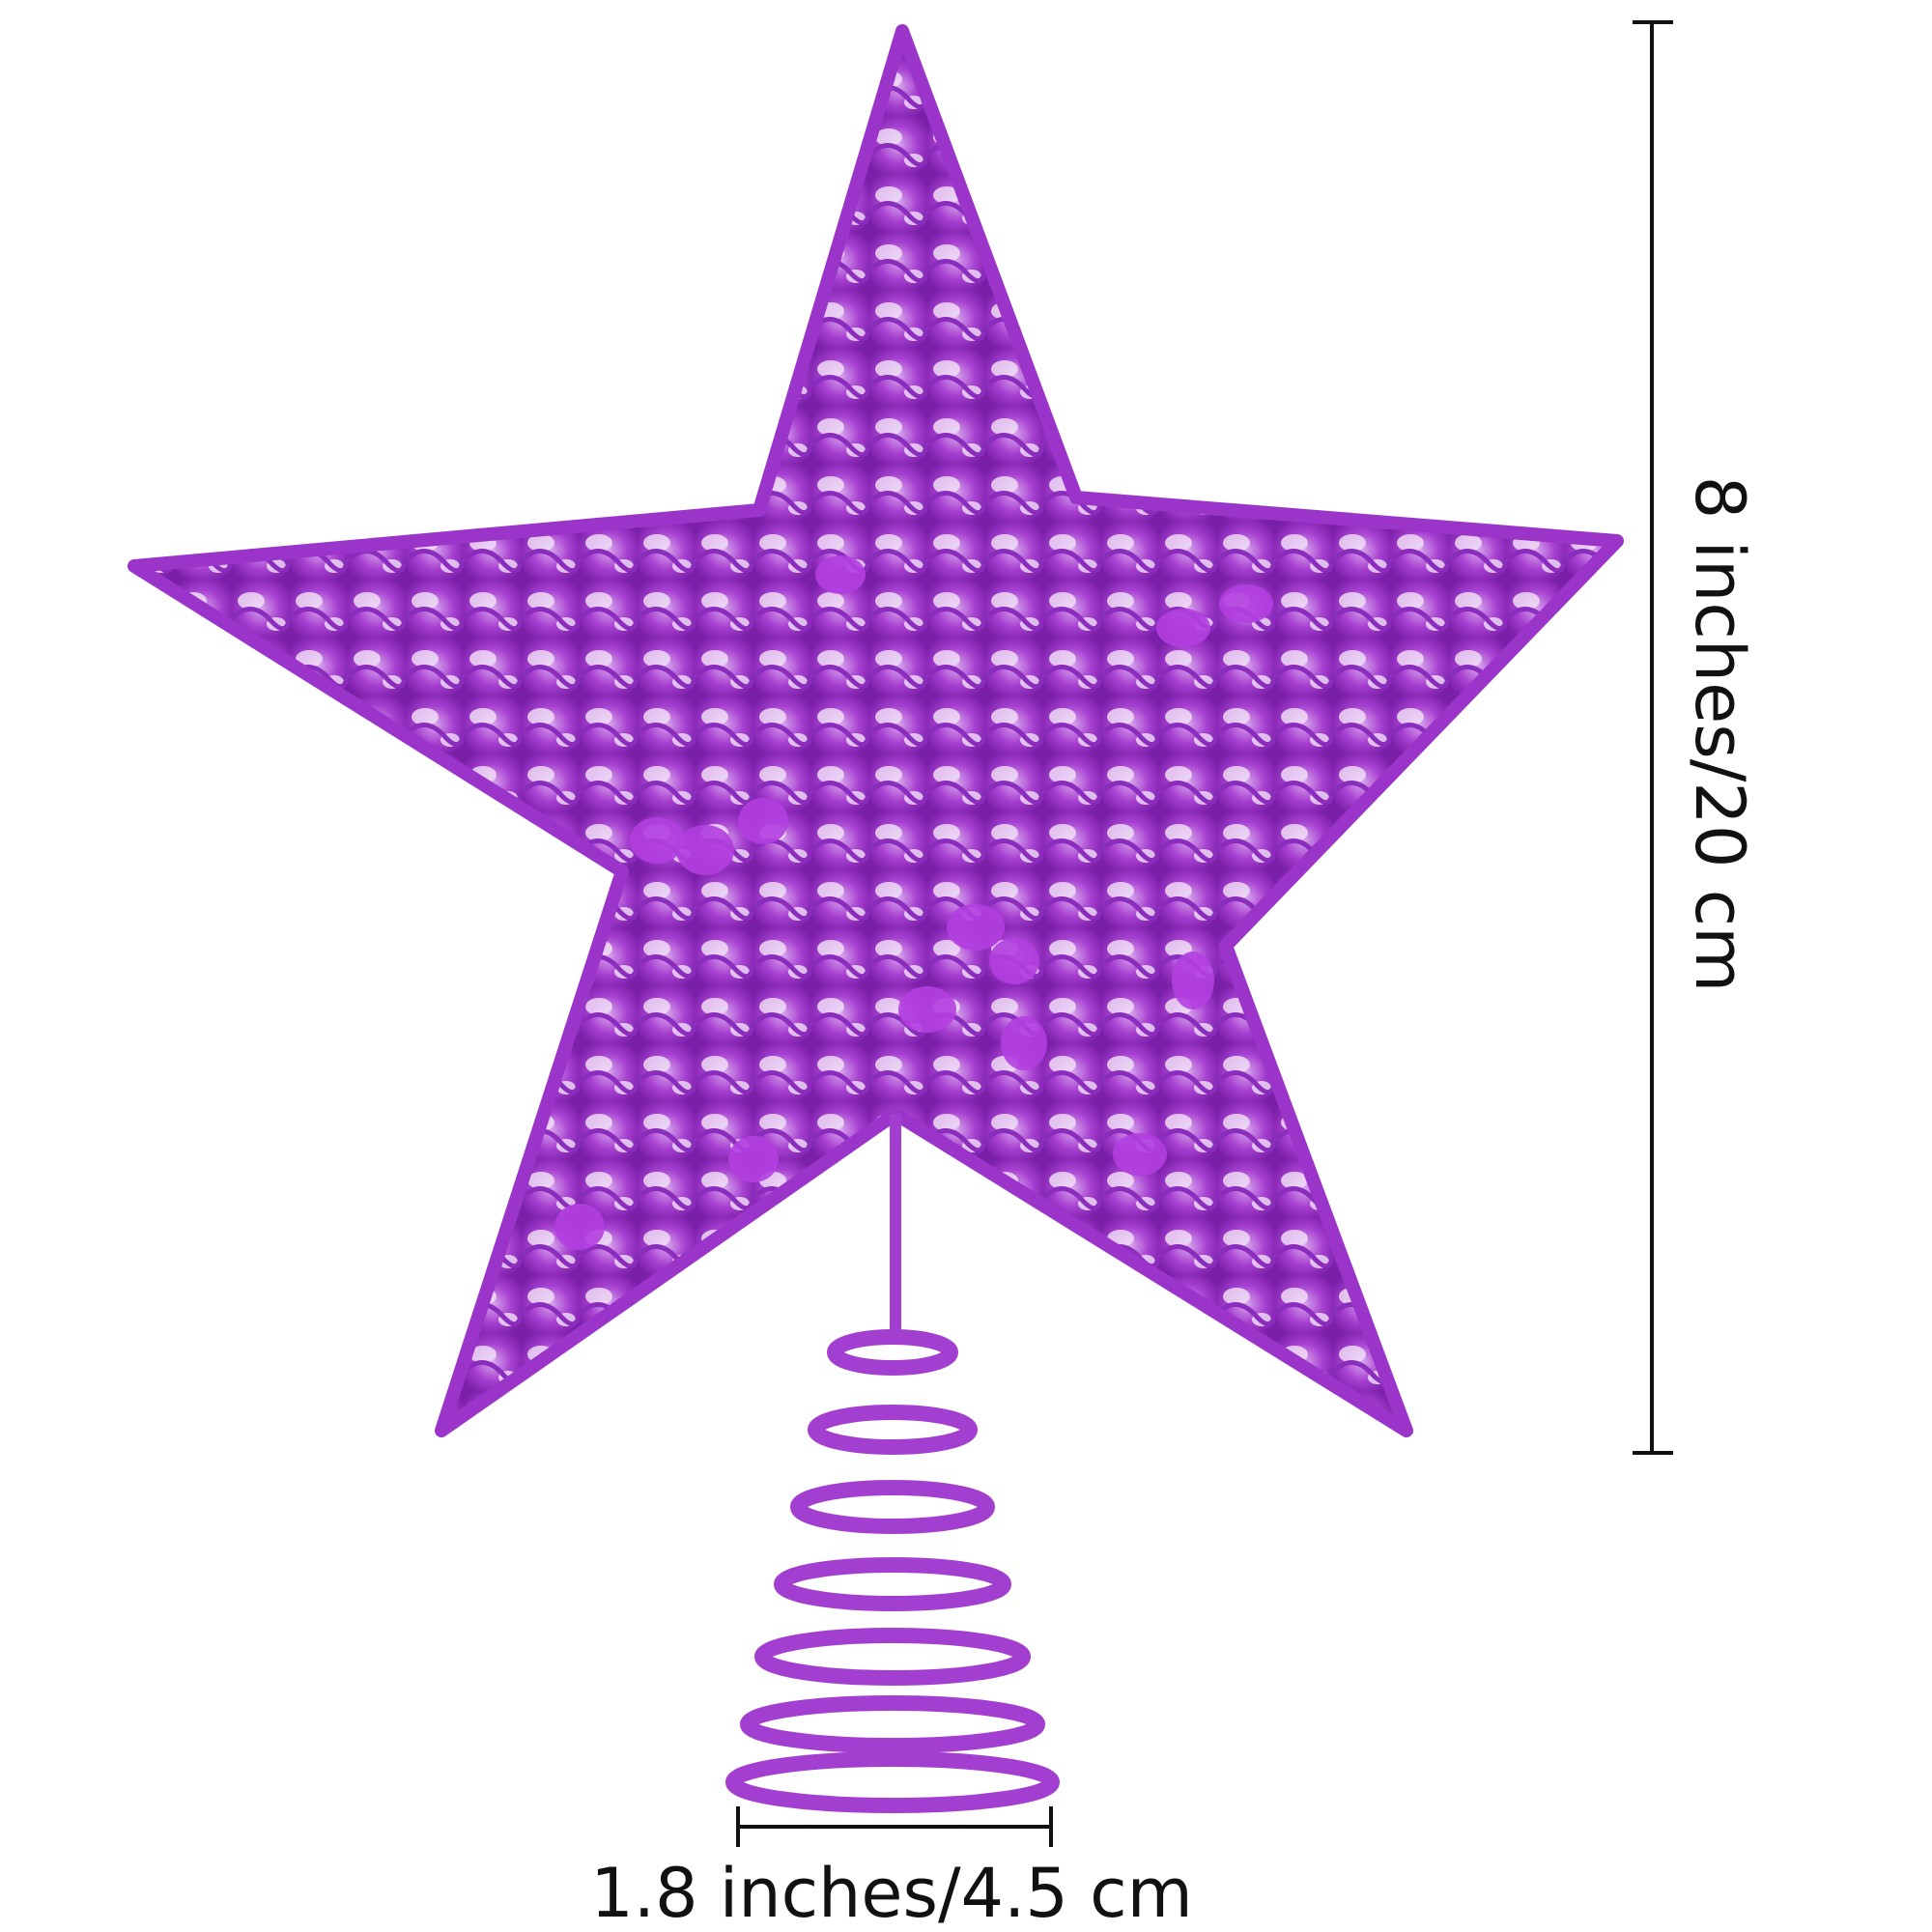 The height and width of the screenshot is (1932, 1932). I want to click on sequins, so click(913, 902).